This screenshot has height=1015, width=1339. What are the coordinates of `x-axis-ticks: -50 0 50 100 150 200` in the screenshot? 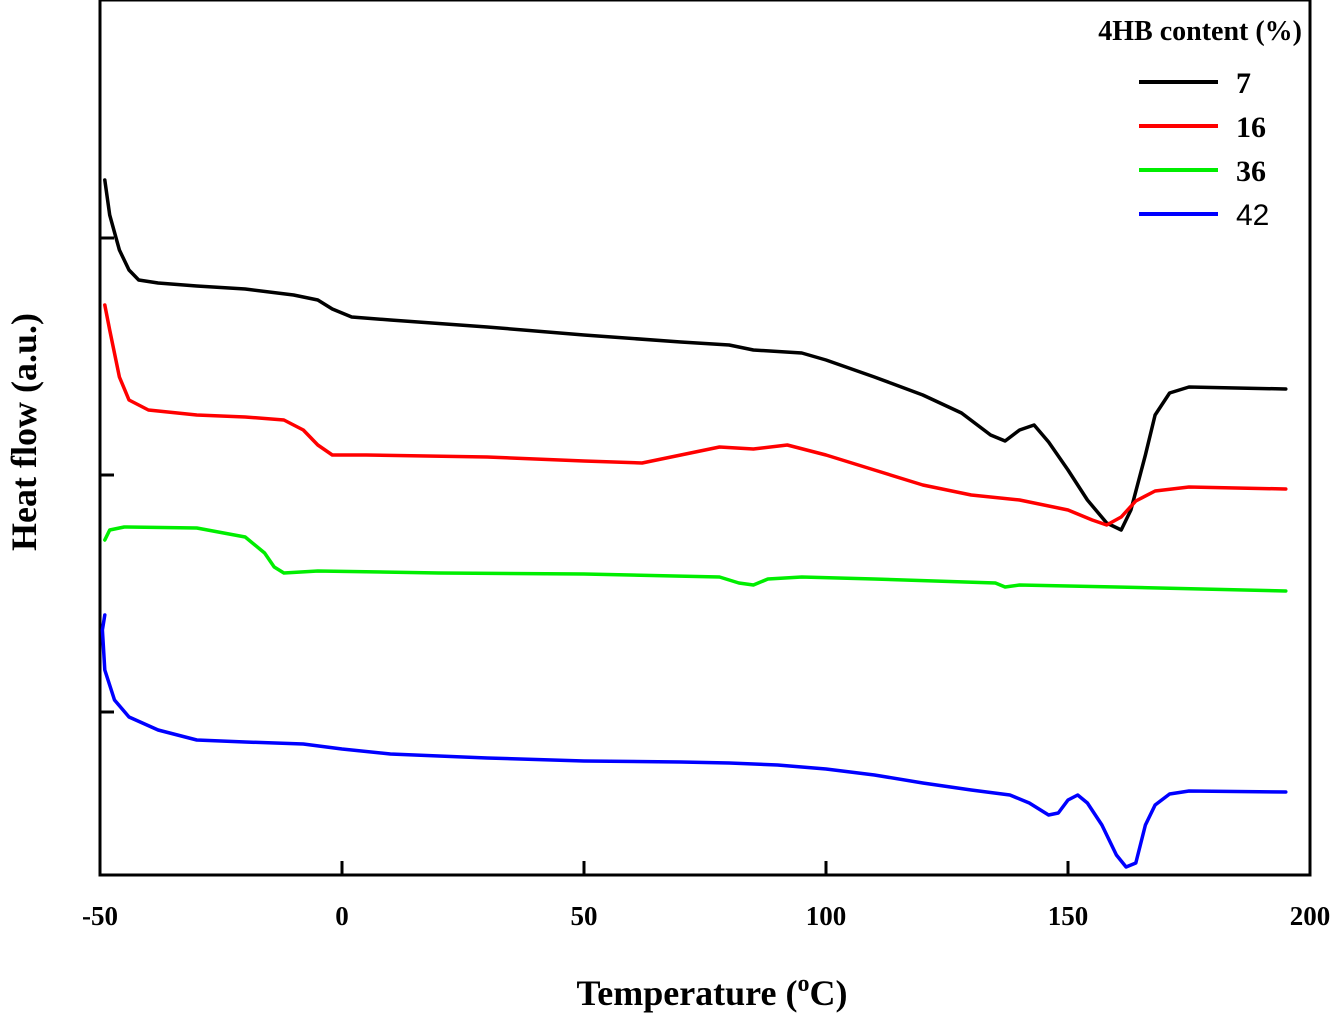 It's located at (706, 896).